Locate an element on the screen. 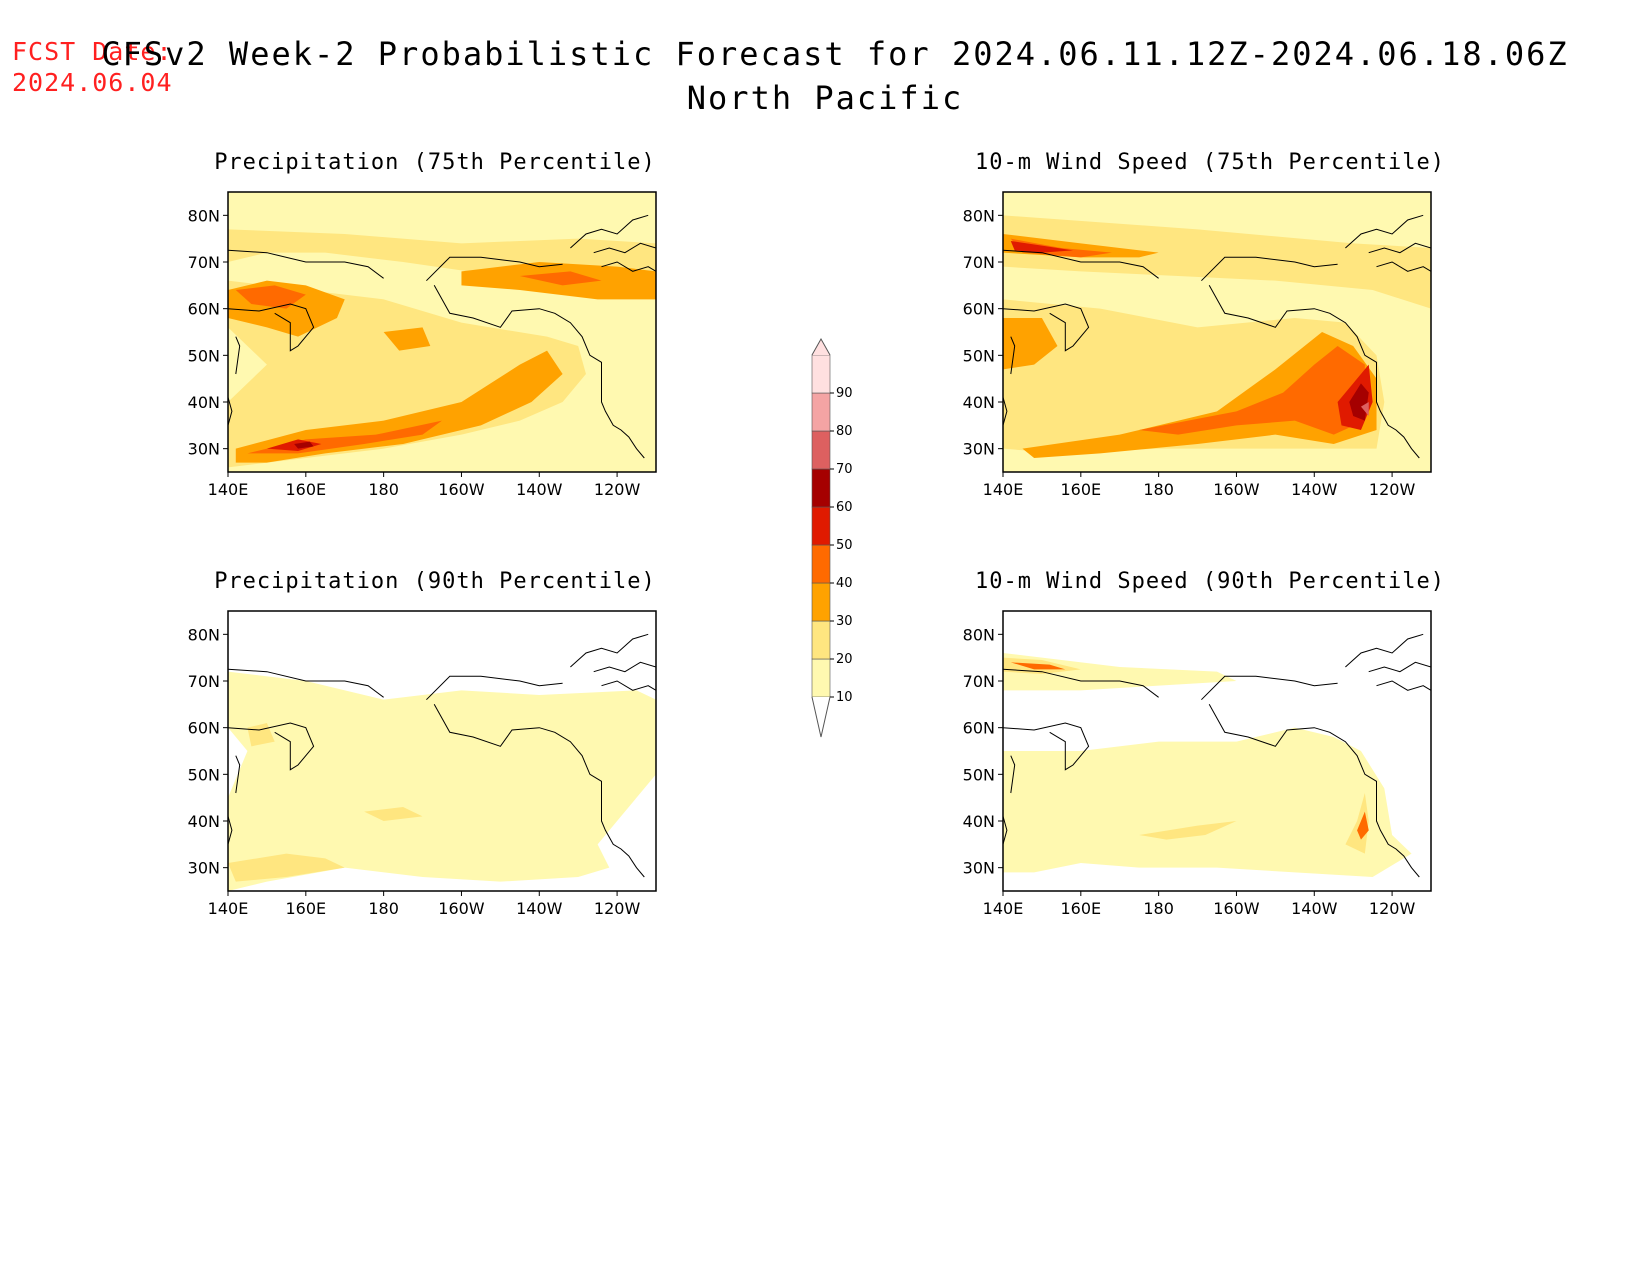 The width and height of the screenshot is (1650, 1275). panel-title: 10-m Wind Speed (75th Percentile) is located at coordinates (1210, 162).